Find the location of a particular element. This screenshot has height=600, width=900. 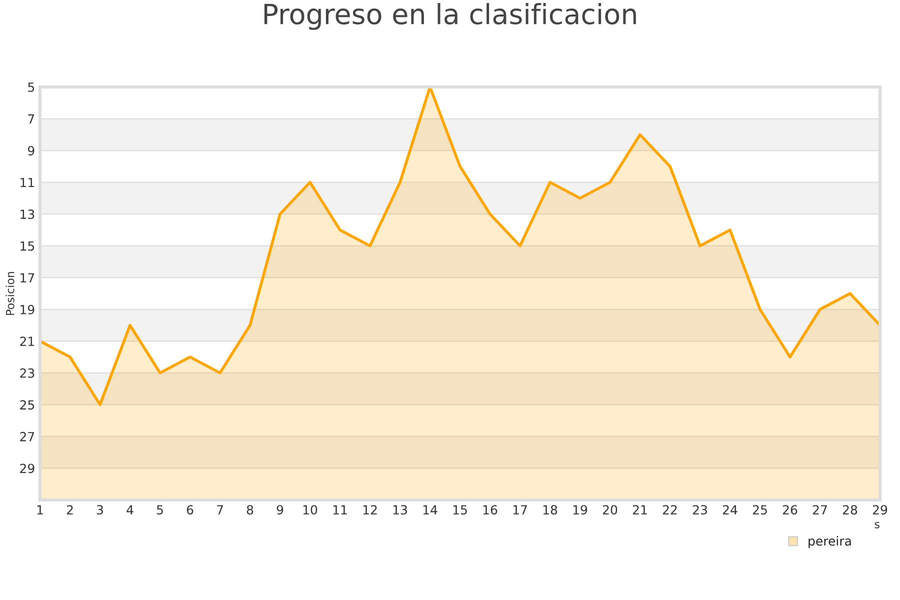

y-tick-label: 21 is located at coordinates (27, 341).